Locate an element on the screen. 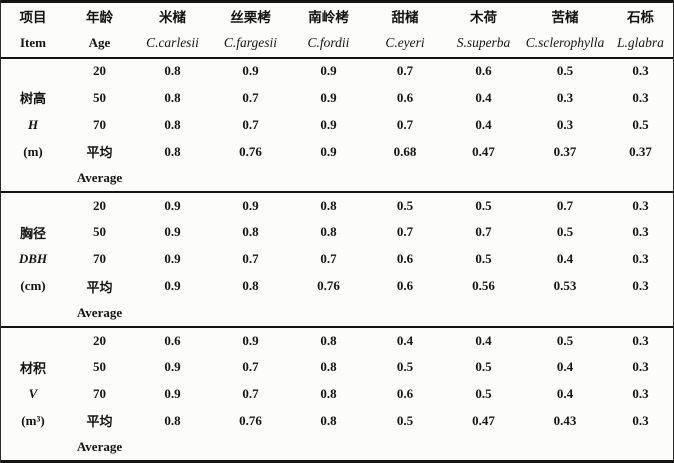 Image resolution: width=674 pixels, height=463 pixels. col-header-species-latin: C.fargesii is located at coordinates (250, 44).